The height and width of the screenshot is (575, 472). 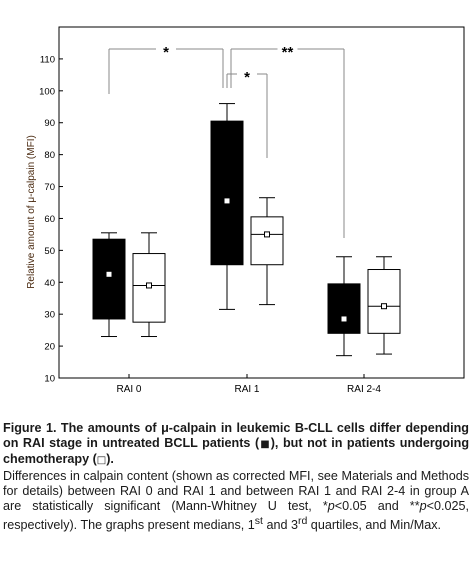 I want to click on y-tick-label: 110, so click(x=47, y=59).